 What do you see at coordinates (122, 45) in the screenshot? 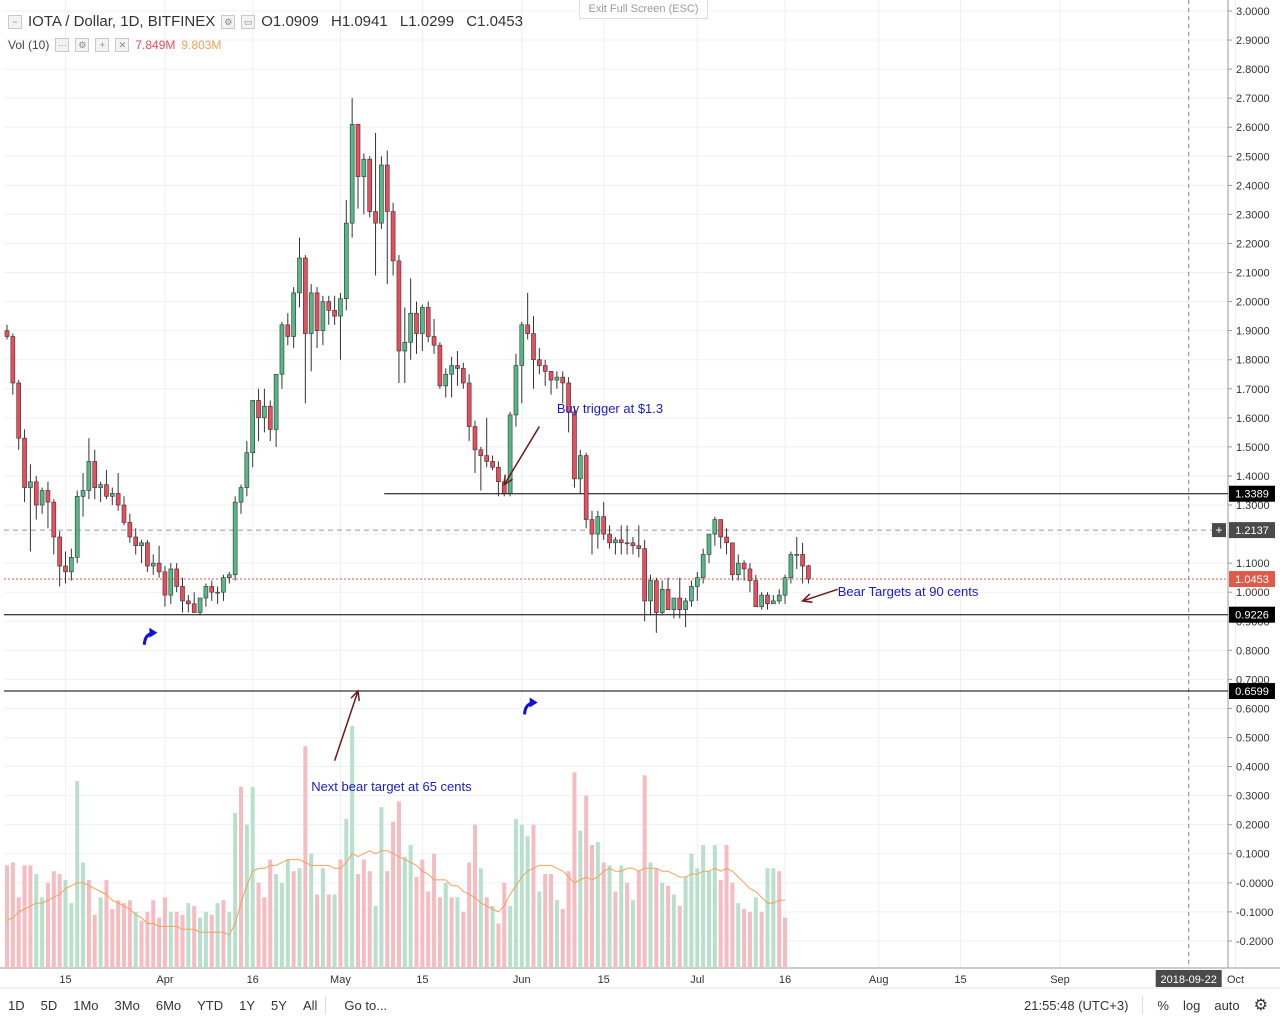
I see `volume-close-icon: ✕` at bounding box center [122, 45].